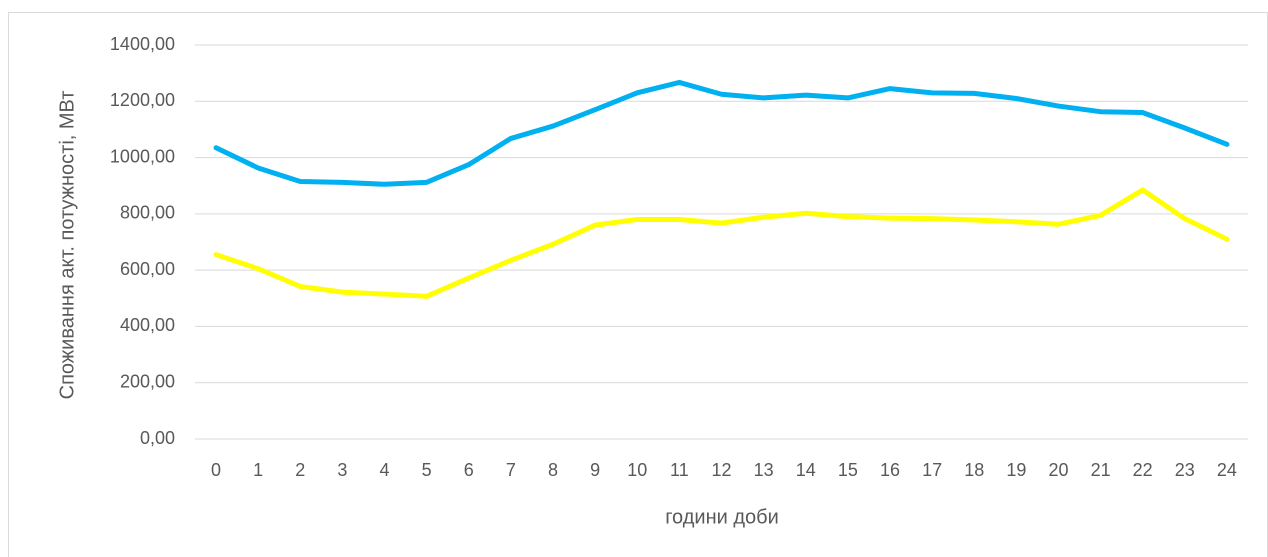 This screenshot has height=557, width=1268. What do you see at coordinates (147, 325) in the screenshot?
I see `y-tick-label: 400,00` at bounding box center [147, 325].